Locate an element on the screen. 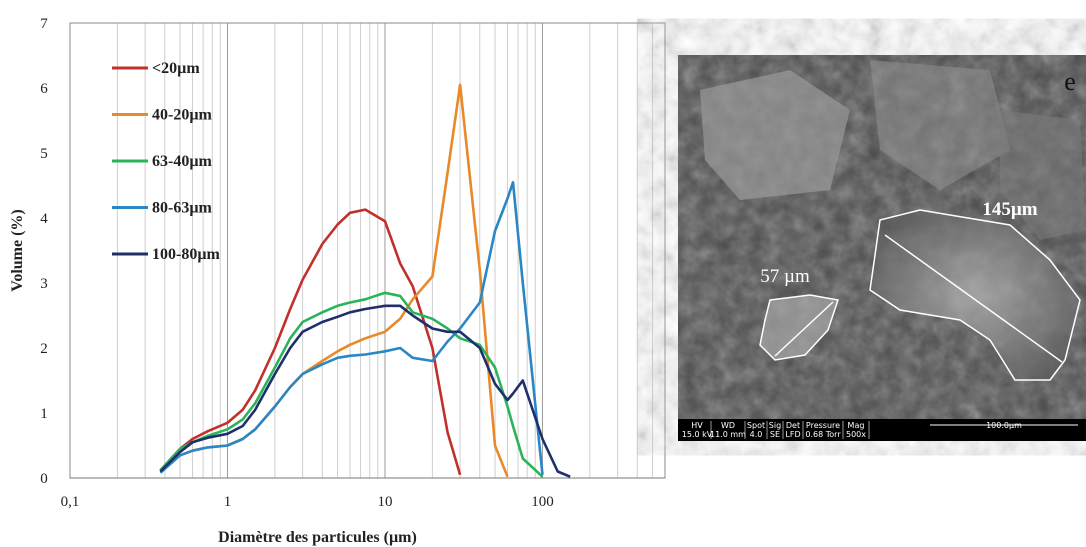  info-value: 0.68 Torr is located at coordinates (823, 434).